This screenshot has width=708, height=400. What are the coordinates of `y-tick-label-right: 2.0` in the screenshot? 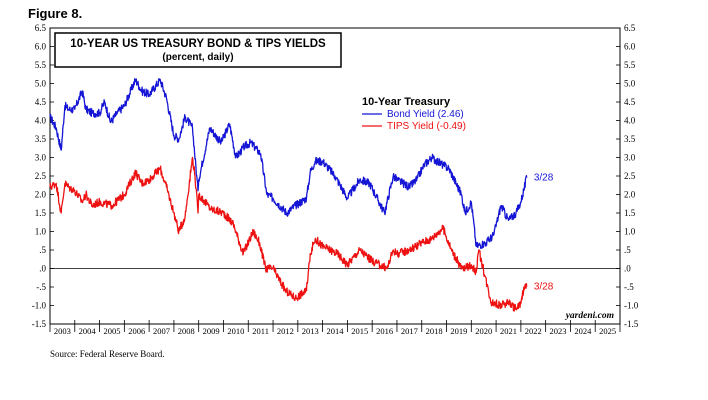 It's located at (630, 195).